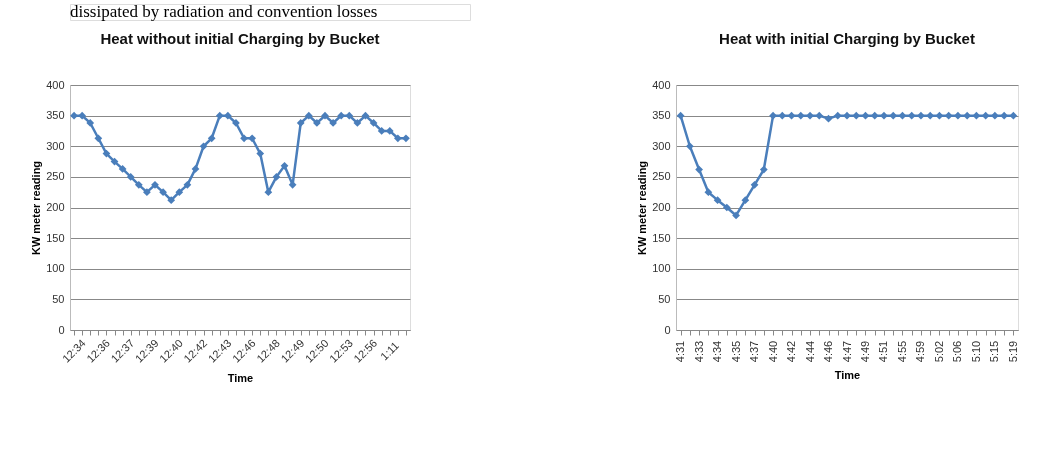 This screenshot has width=1053, height=449. What do you see at coordinates (55, 115) in the screenshot?
I see `y-tick-label: 350` at bounding box center [55, 115].